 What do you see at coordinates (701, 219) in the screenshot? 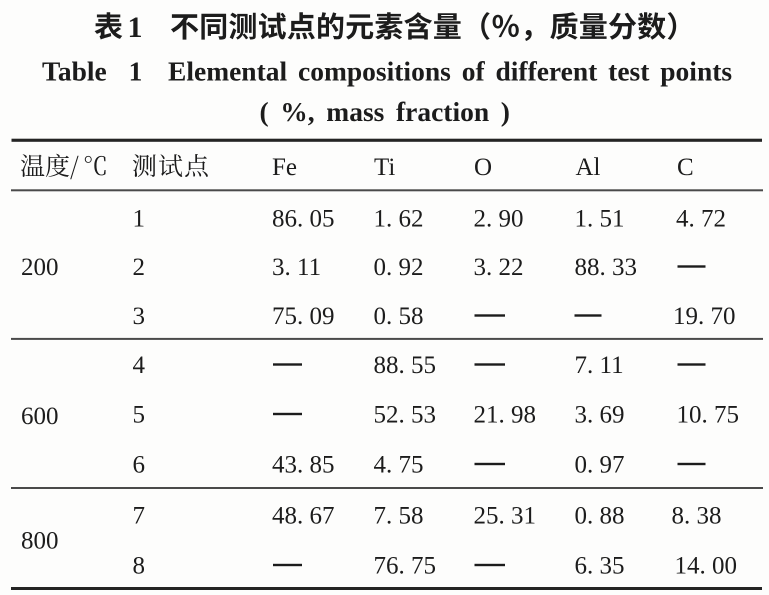
I see `svg-text: 4. 72` at bounding box center [701, 219].